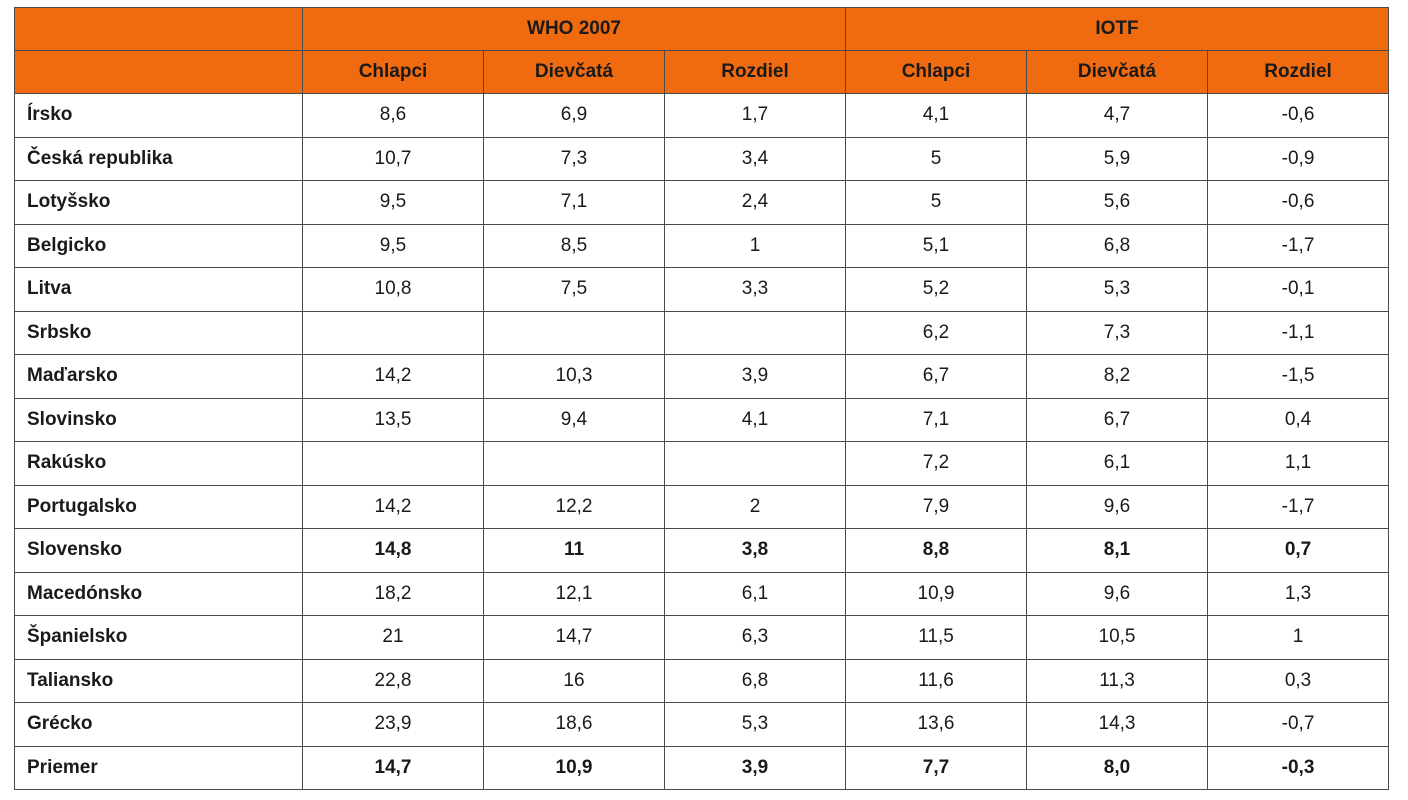 This screenshot has height=800, width=1408. What do you see at coordinates (393, 593) in the screenshot?
I see `value-cell: 18,2` at bounding box center [393, 593].